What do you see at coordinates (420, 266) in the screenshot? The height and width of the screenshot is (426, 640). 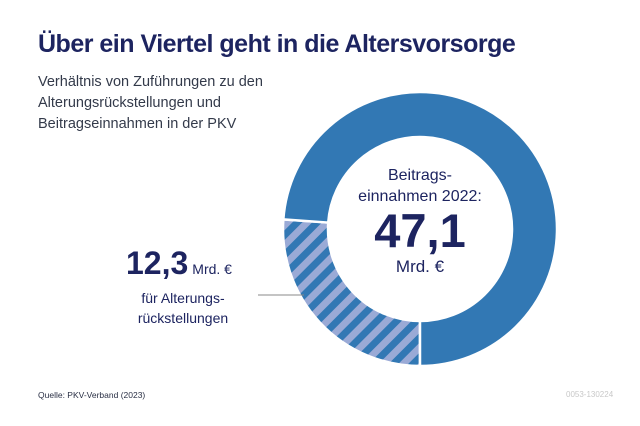 I see `total-unit: Mrd. €` at bounding box center [420, 266].